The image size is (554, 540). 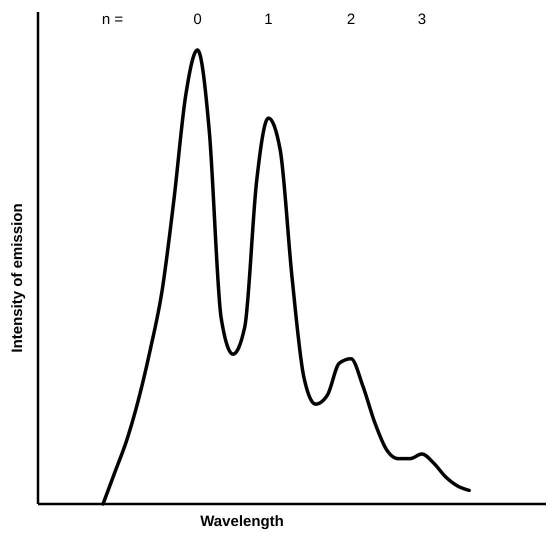 I want to click on x-axis-title: Wavelength, so click(x=242, y=521).